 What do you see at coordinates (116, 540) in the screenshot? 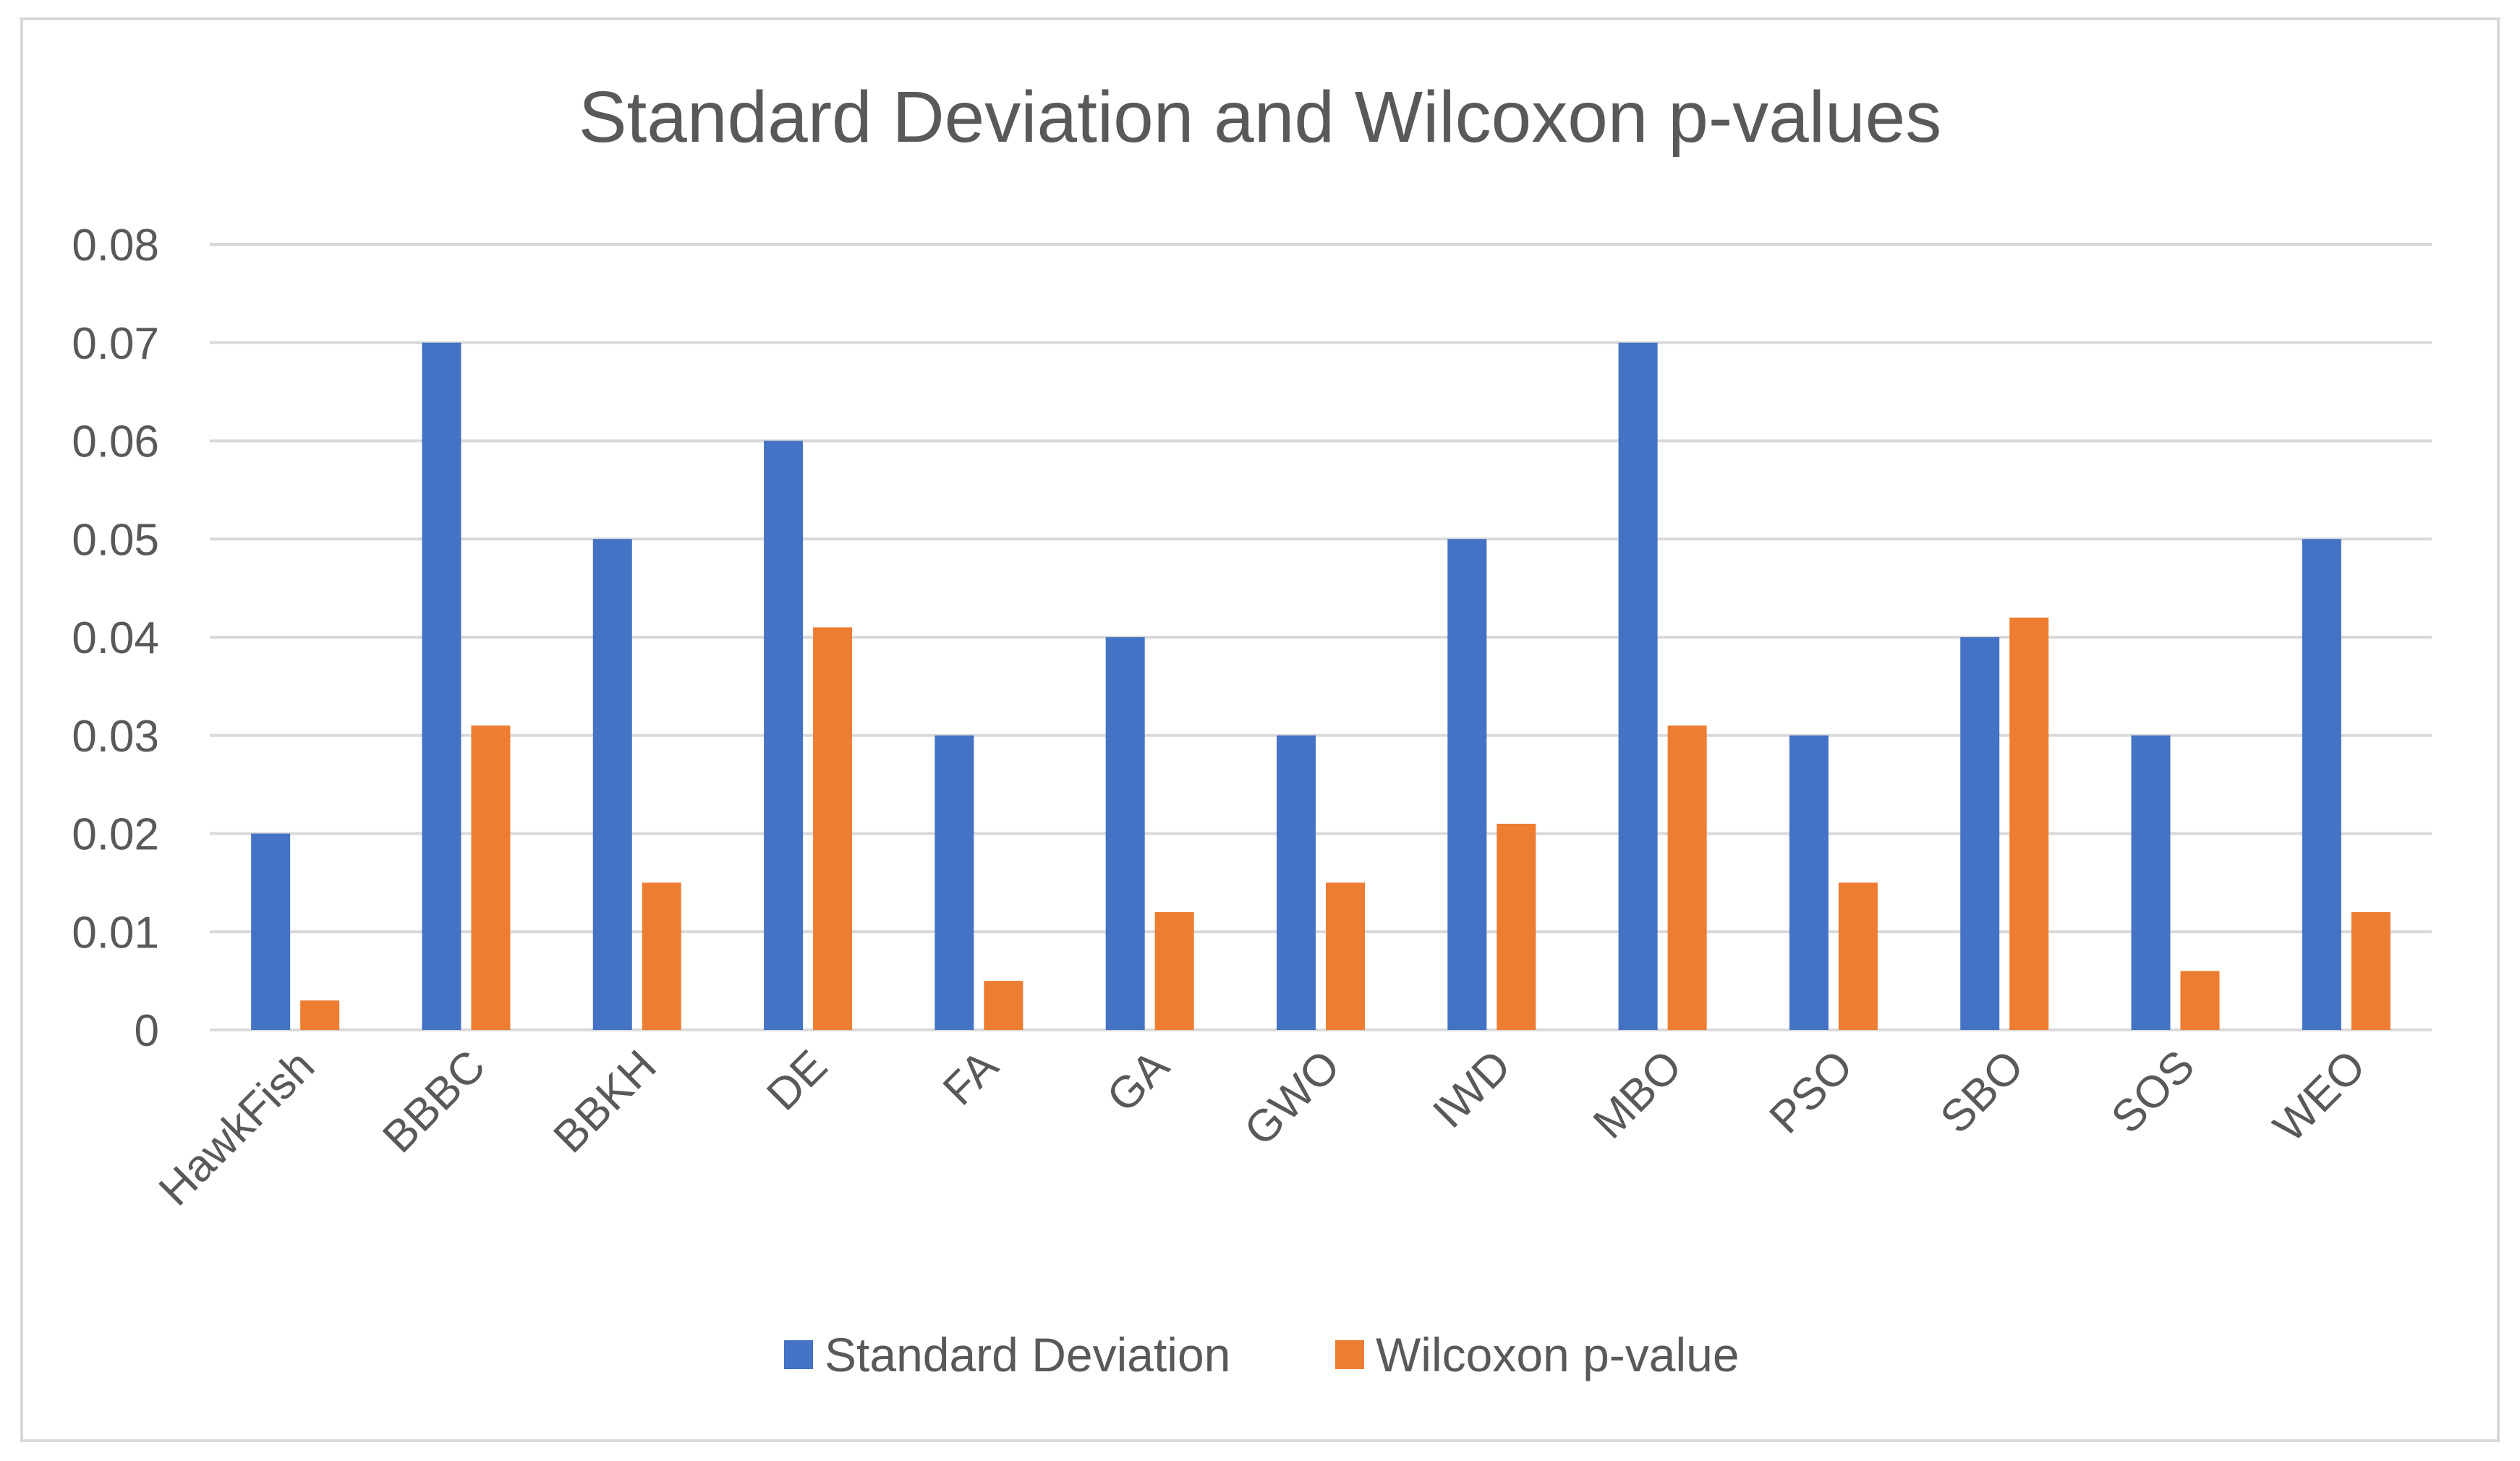
I see `y-tick-label: 0.05` at bounding box center [116, 540].